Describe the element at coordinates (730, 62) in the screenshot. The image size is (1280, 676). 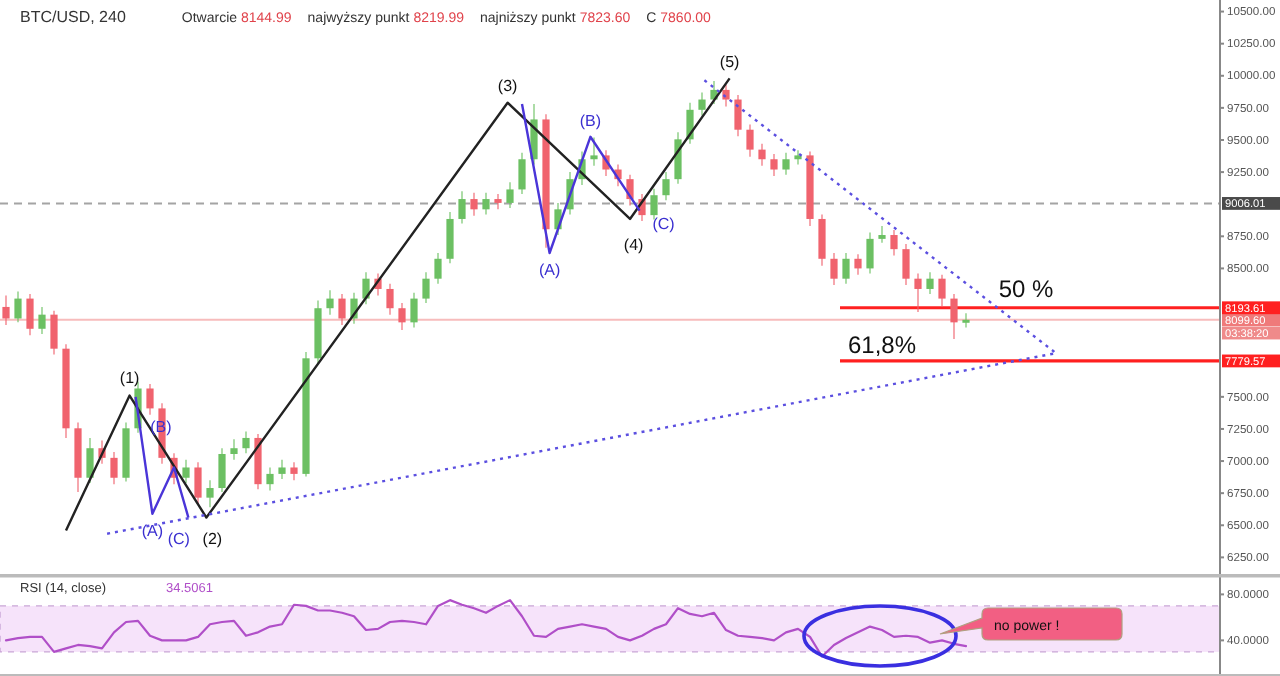
I see `annotation: (5)` at that location.